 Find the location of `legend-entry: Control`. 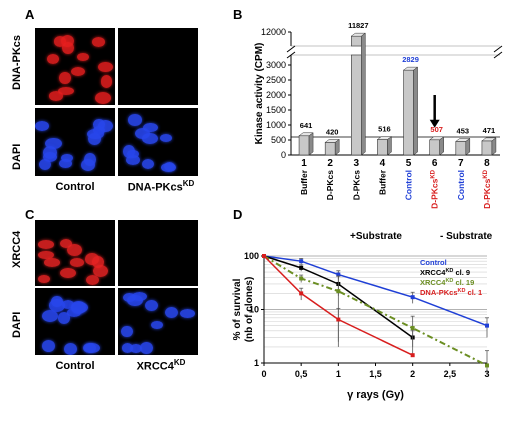

legend-entry: Control is located at coordinates (433, 262).